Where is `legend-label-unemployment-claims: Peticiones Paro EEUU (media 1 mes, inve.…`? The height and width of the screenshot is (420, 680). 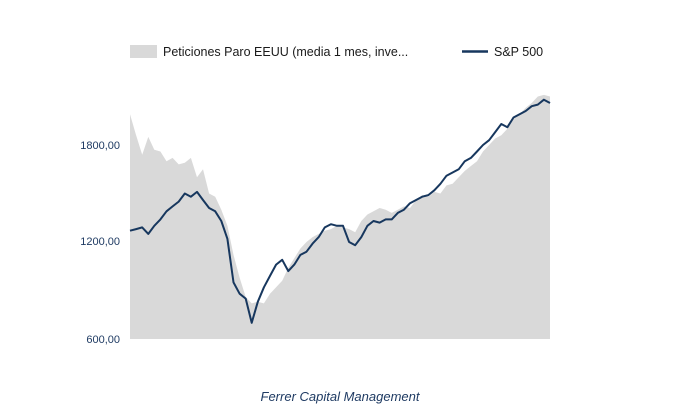
legend-label-unemployment-claims: Peticiones Paro EEUU (media 1 mes, inve.… is located at coordinates (285, 52).